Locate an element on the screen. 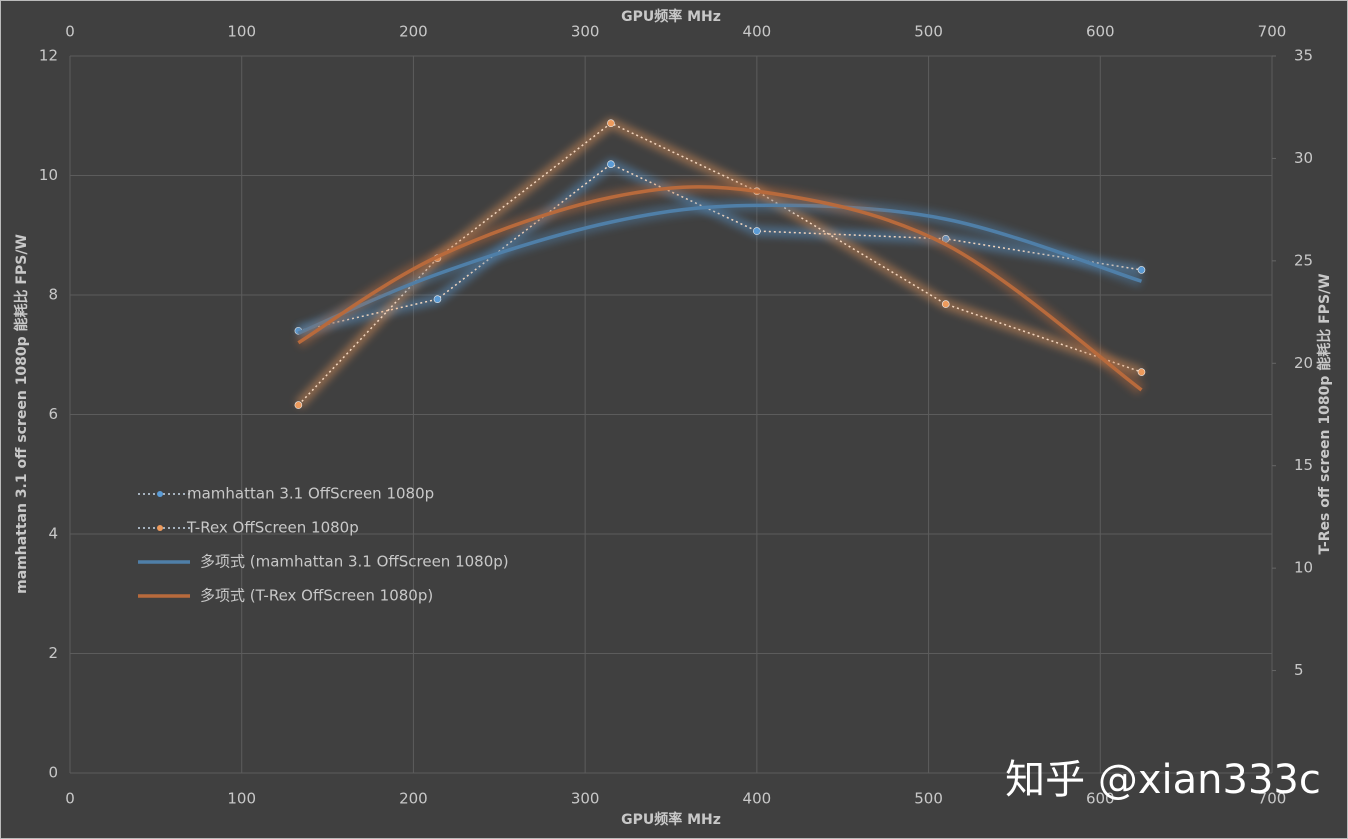 Image resolution: width=1348 pixels, height=839 pixels. y2-tick-label: 20 is located at coordinates (1303, 363).